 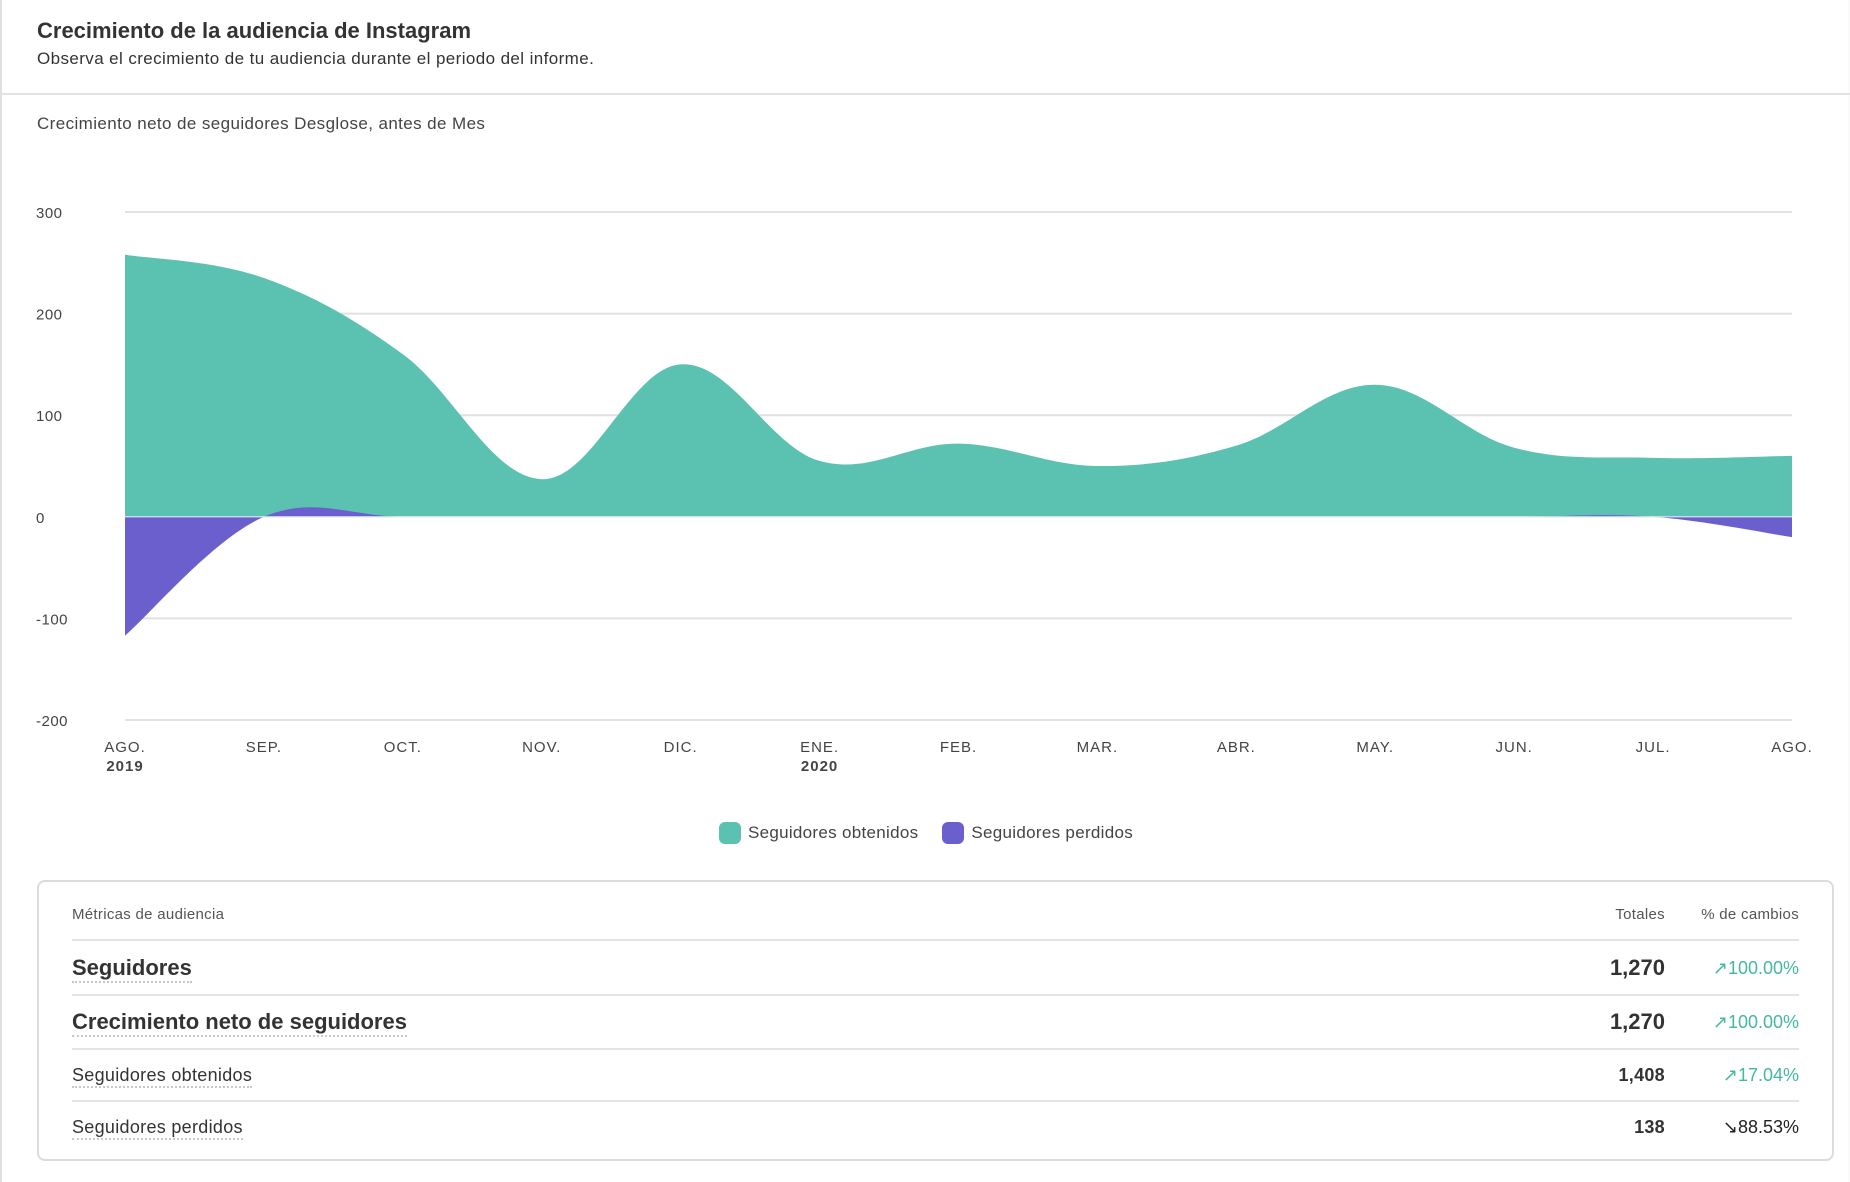 I want to click on x-tick-label: NOV., so click(x=541, y=747).